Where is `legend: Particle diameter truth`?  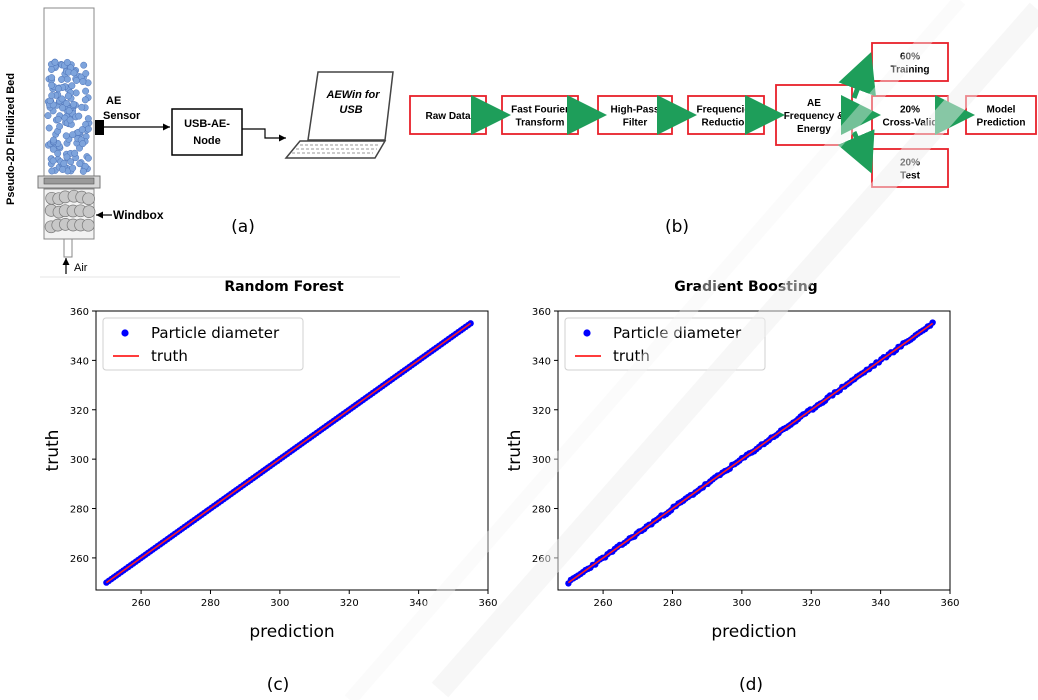 legend: Particle diameter truth is located at coordinates (203, 344).